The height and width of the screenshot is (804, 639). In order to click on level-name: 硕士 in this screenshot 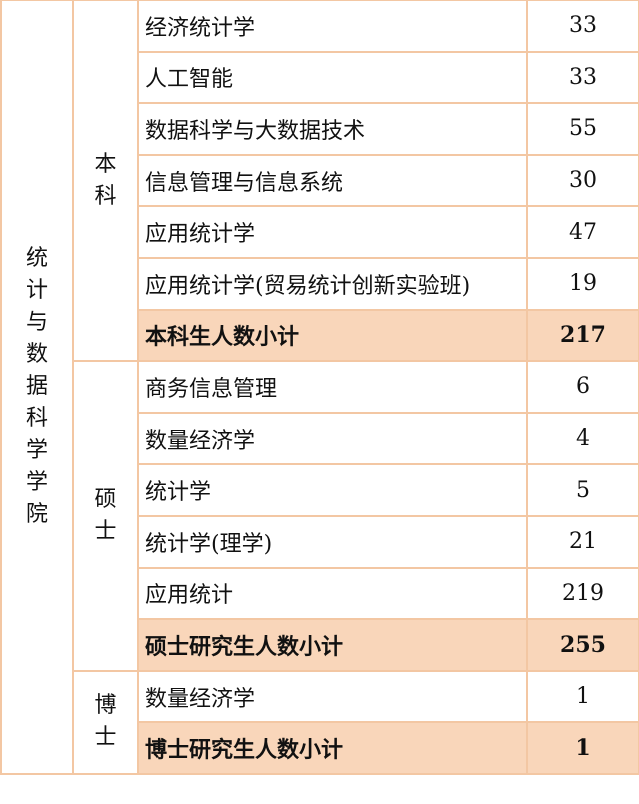, I will do `click(105, 515)`.